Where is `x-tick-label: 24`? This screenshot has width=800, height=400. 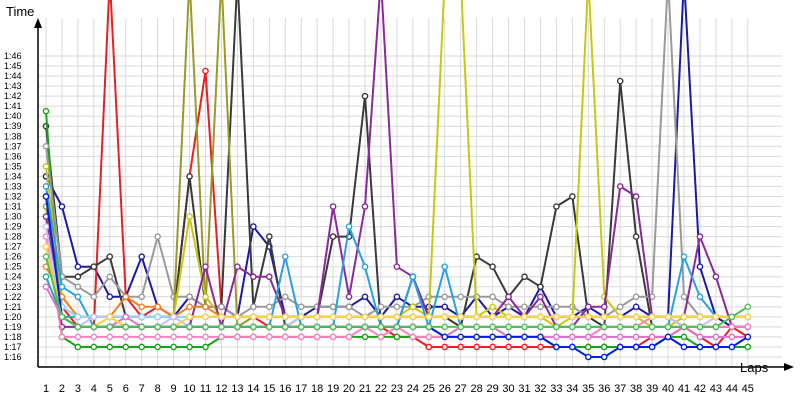
x-tick-label: 24 is located at coordinates (413, 389).